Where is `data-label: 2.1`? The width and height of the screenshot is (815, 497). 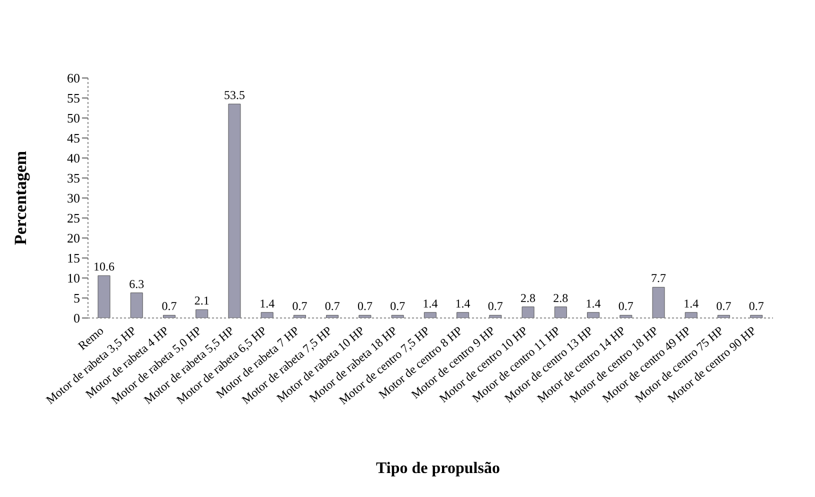 data-label: 2.1 is located at coordinates (202, 301).